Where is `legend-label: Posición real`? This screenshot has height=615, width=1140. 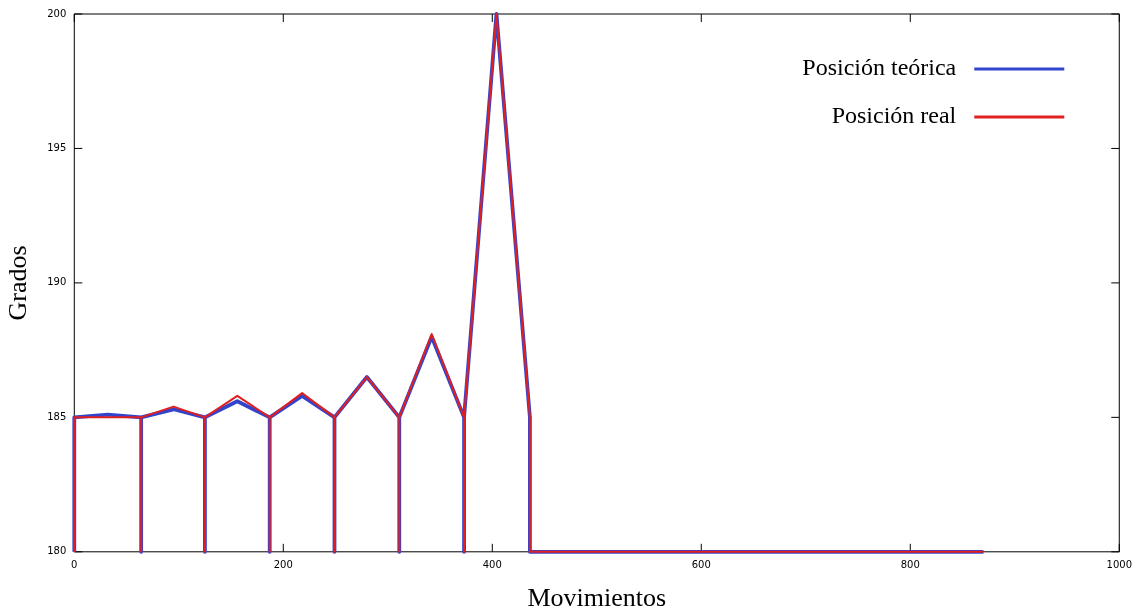
legend-label: Posición real is located at coordinates (894, 115).